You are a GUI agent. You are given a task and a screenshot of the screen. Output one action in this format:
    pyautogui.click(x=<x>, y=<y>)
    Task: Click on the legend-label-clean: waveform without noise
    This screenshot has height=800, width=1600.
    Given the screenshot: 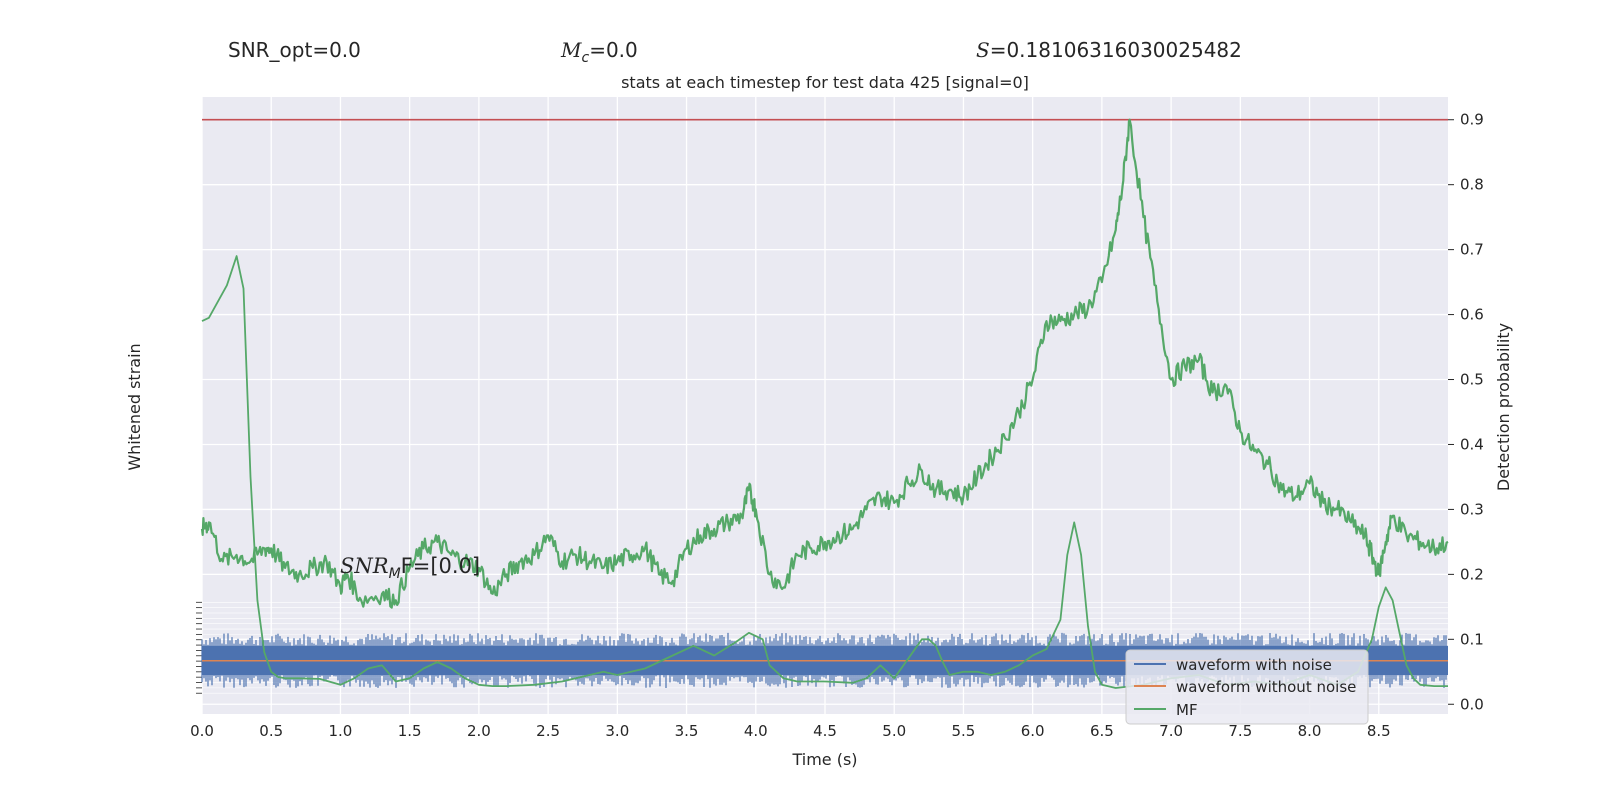 What is the action you would take?
    pyautogui.click(x=1266, y=687)
    